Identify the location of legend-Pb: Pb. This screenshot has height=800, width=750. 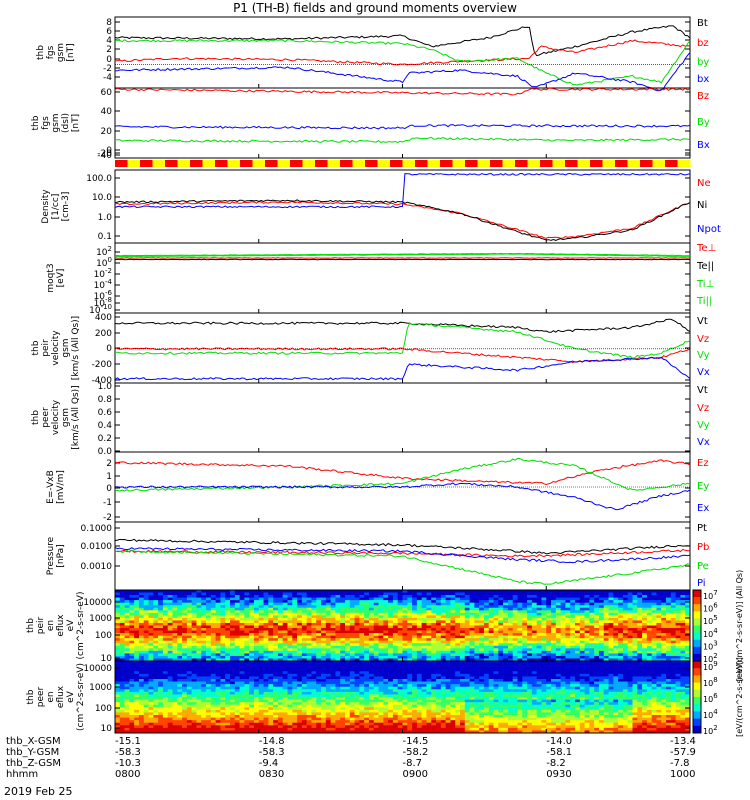
(703, 547).